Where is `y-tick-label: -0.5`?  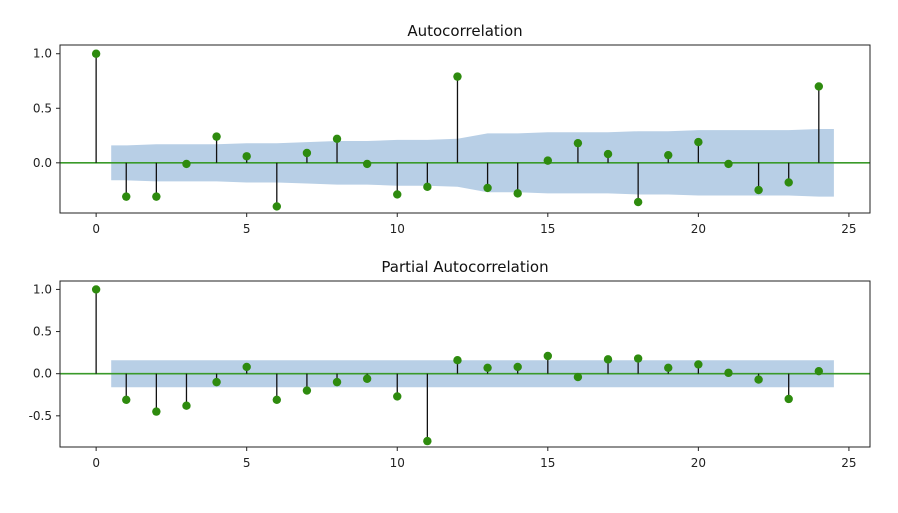
y-tick-label: -0.5 is located at coordinates (40, 416).